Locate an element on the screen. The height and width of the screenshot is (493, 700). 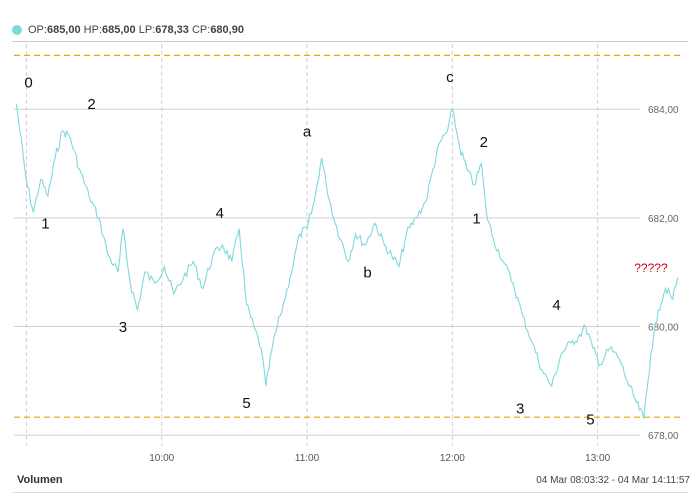
legend-hp-label: HP: is located at coordinates (93, 30).